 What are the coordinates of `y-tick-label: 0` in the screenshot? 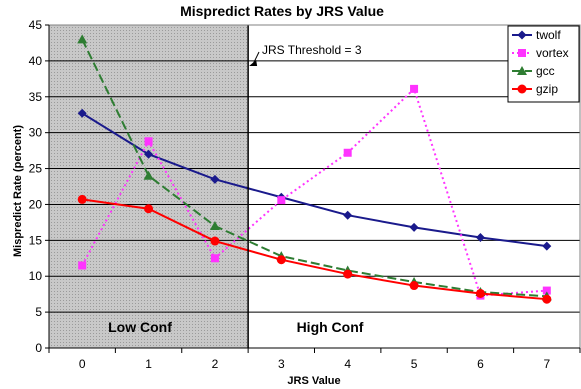 It's located at (38, 348).